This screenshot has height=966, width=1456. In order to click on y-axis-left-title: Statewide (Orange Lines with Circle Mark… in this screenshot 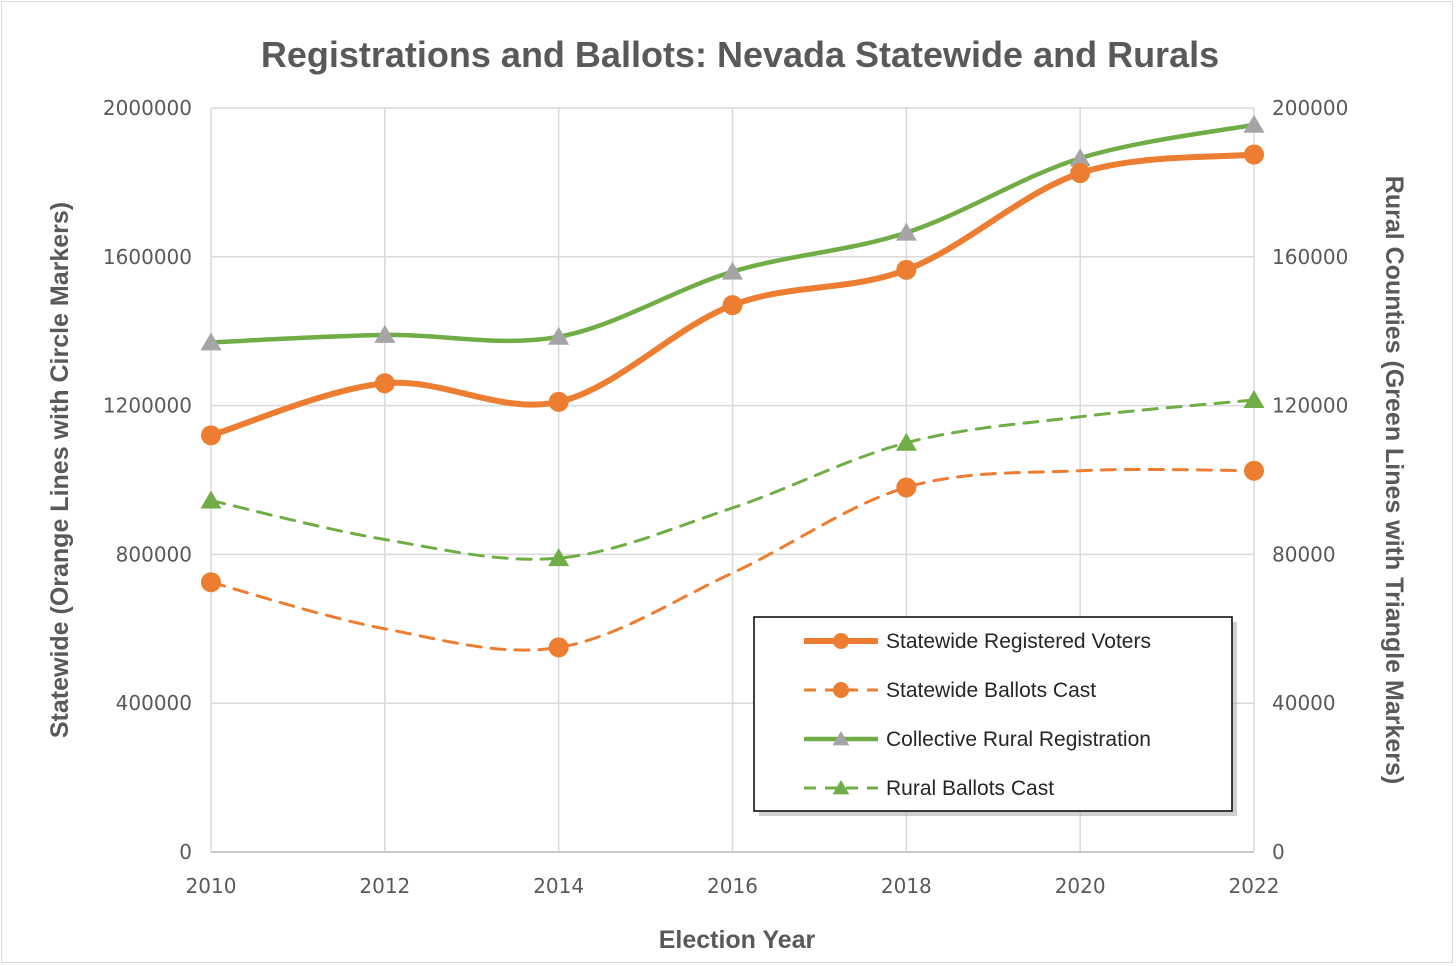, I will do `click(60, 470)`.